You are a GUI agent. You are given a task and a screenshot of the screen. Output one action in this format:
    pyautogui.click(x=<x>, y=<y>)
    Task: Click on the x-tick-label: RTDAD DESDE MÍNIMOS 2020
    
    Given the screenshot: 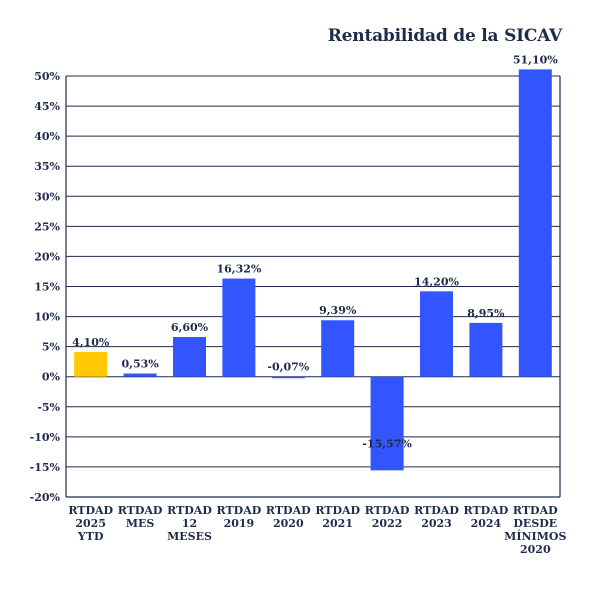 What is the action you would take?
    pyautogui.click(x=535, y=530)
    